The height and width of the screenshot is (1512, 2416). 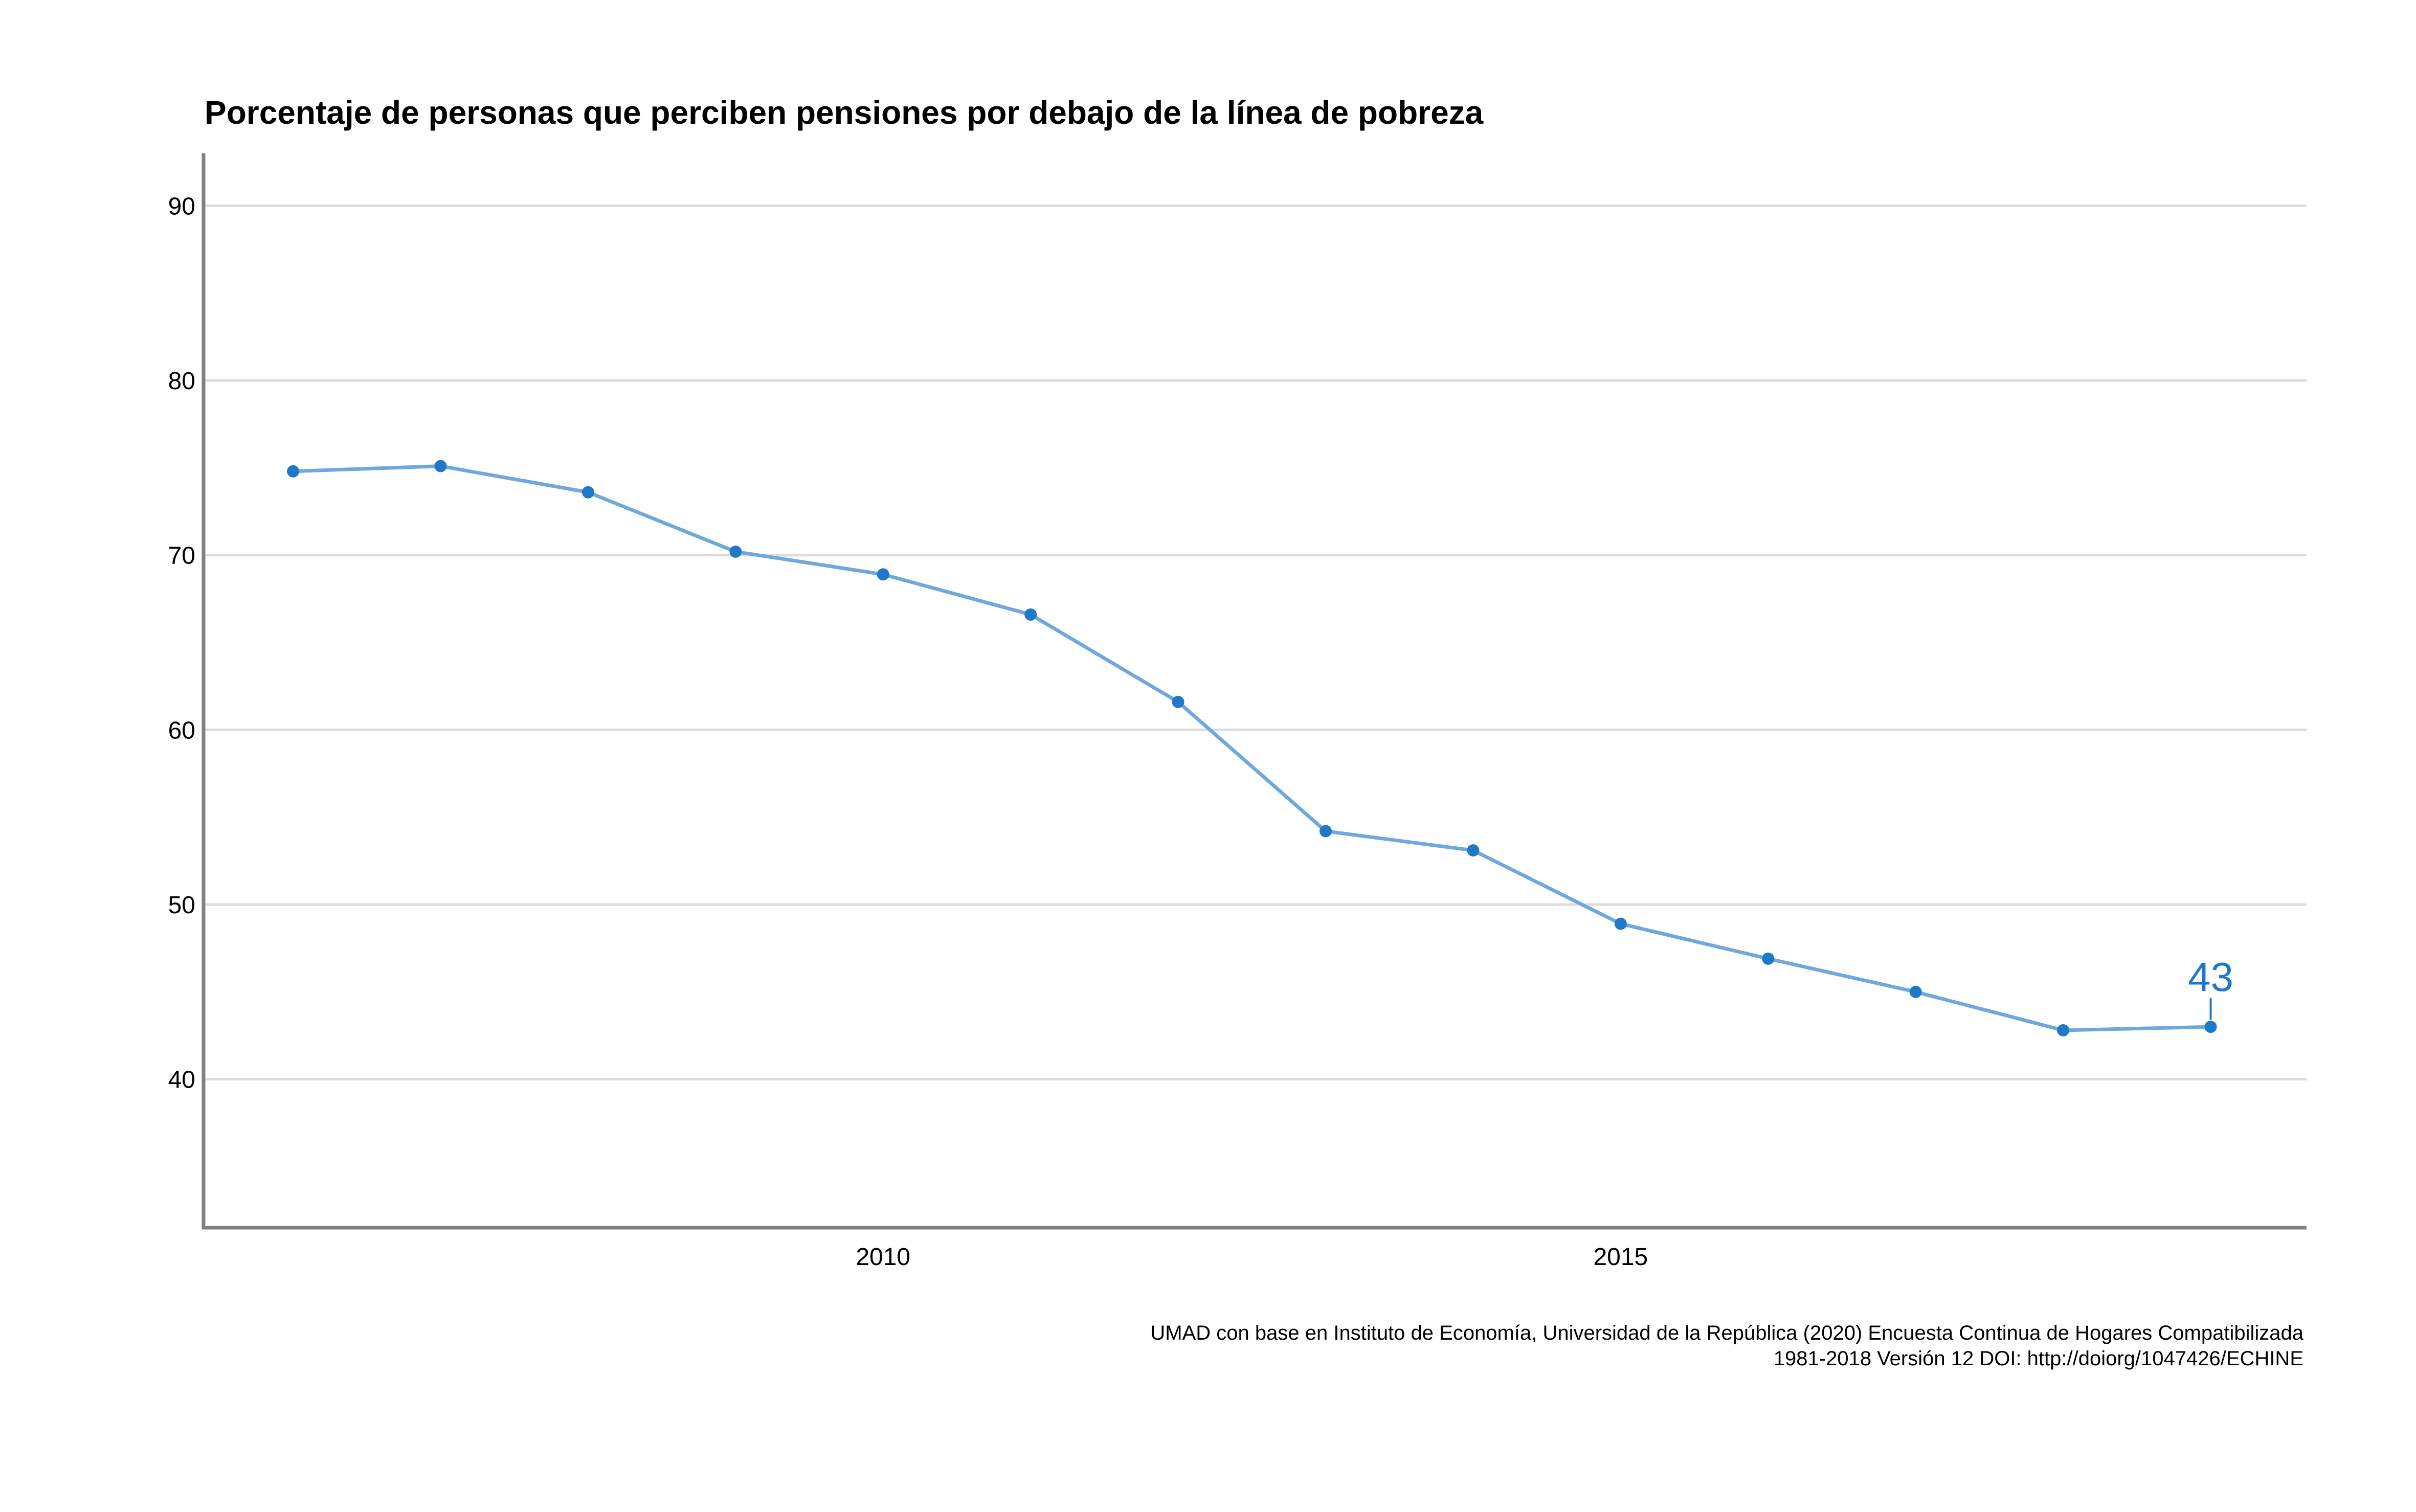 What do you see at coordinates (1620, 1257) in the screenshot?
I see `x-tick-label: 2015` at bounding box center [1620, 1257].